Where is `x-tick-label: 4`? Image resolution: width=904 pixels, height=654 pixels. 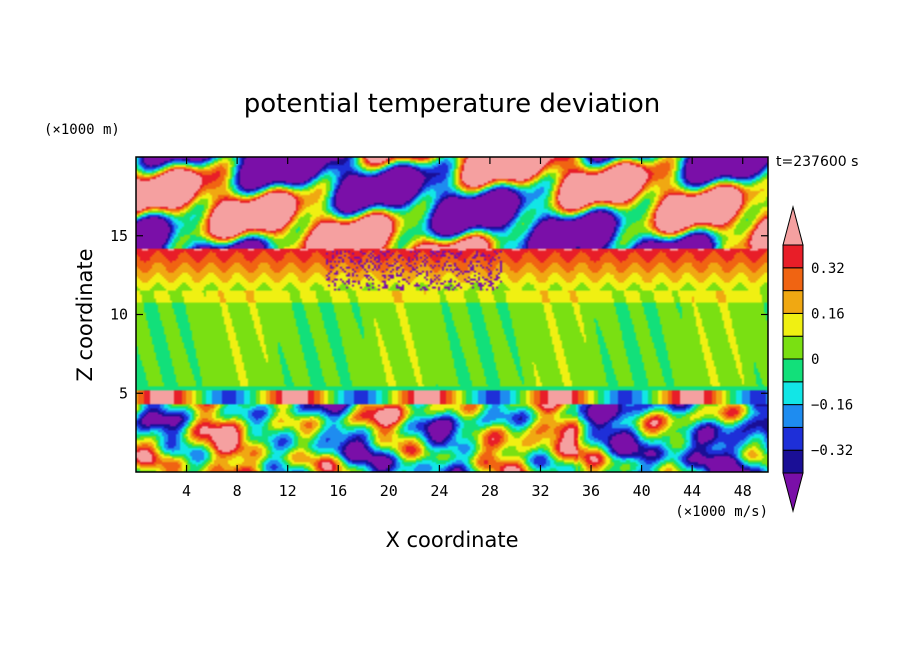 x-tick-label: 4 is located at coordinates (186, 491).